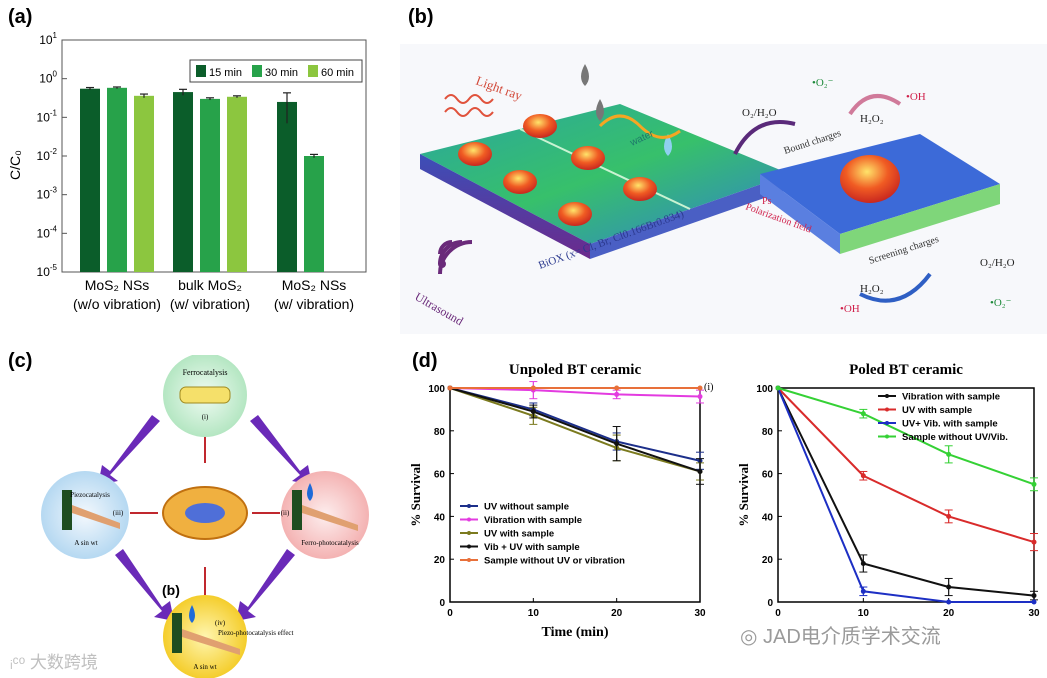 The width and height of the screenshot is (1047, 678). I want to click on x-axis-label: Time (min), so click(574, 632).